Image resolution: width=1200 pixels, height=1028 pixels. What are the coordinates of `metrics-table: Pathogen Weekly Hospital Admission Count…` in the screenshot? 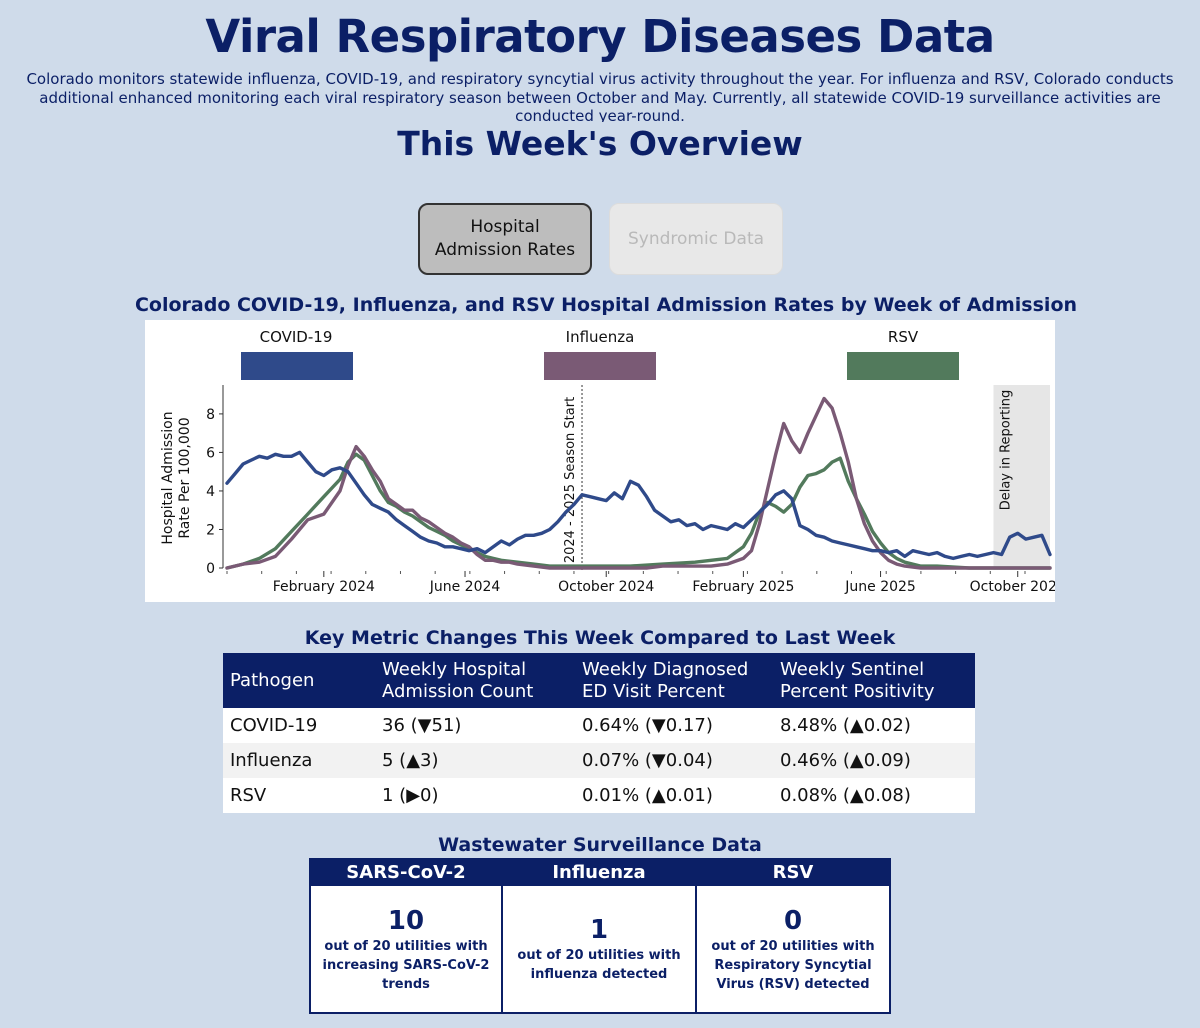 It's located at (599, 733).